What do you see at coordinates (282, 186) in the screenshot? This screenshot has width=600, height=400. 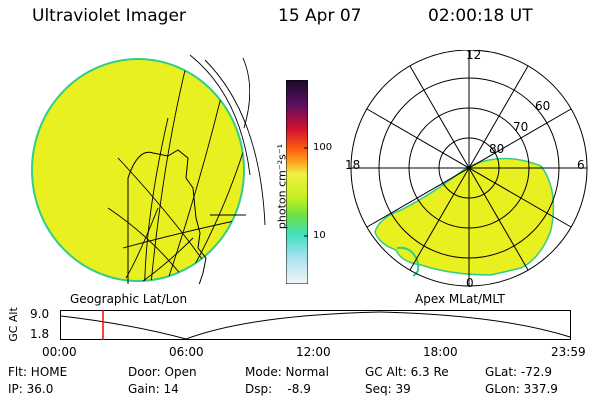 I see `colorbar-unit-label: photon cm⁻²s⁻¹` at bounding box center [282, 186].